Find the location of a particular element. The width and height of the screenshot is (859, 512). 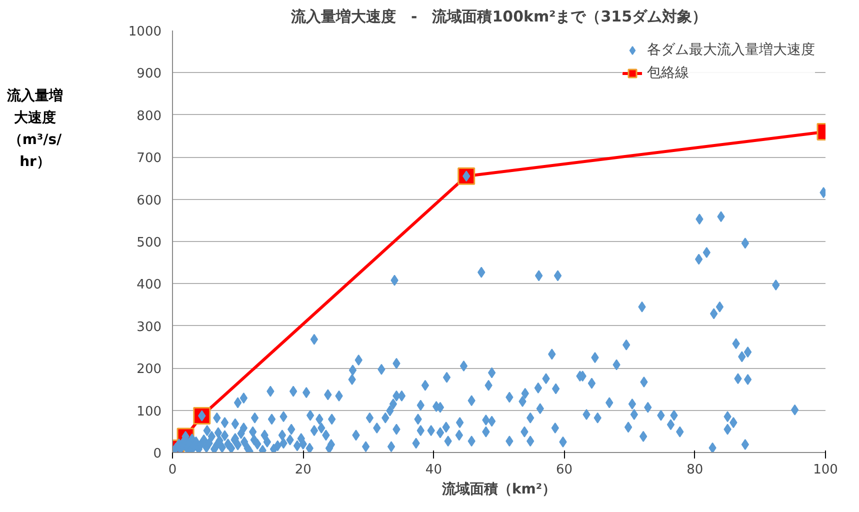

y-tick-label: 600 is located at coordinates (149, 200).